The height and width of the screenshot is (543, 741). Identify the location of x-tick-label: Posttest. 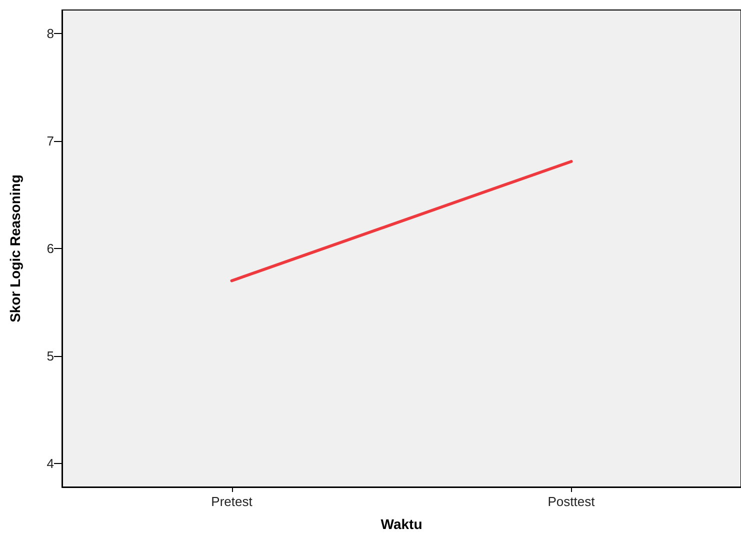
(572, 501).